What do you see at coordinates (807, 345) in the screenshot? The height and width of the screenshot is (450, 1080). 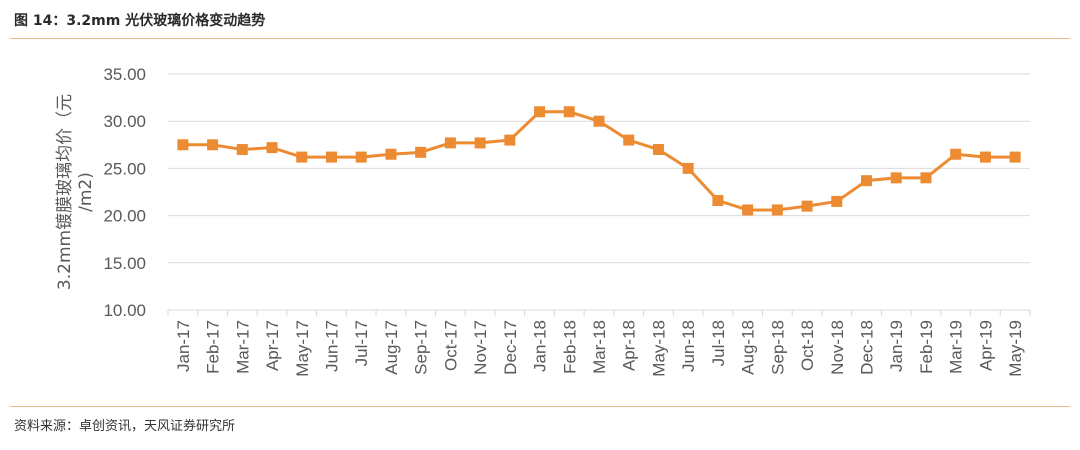 I see `x-tick-label: Oct-18` at bounding box center [807, 345].